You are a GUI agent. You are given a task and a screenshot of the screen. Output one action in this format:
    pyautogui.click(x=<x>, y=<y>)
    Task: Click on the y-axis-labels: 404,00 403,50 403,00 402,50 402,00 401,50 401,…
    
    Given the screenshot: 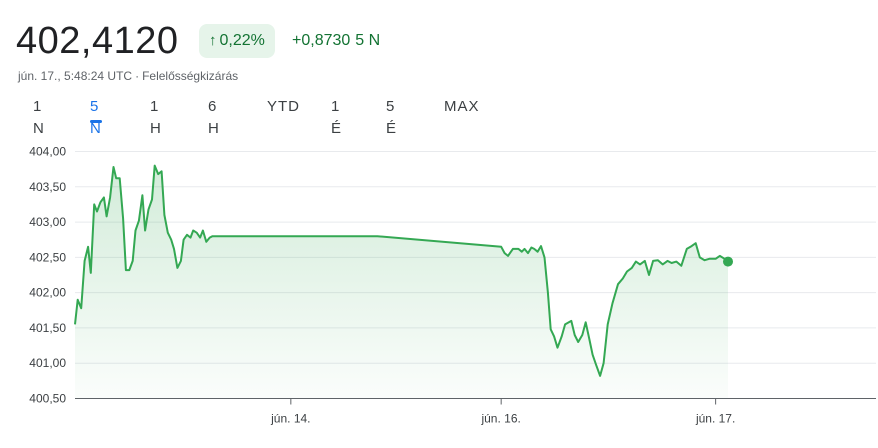 What is the action you would take?
    pyautogui.click(x=47, y=275)
    